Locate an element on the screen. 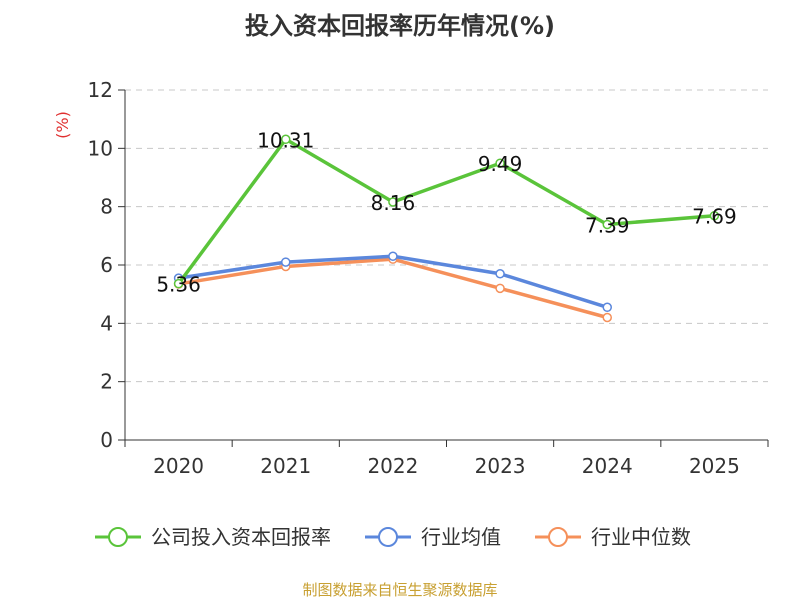  data-label-2022: 8.16 is located at coordinates (393, 203).